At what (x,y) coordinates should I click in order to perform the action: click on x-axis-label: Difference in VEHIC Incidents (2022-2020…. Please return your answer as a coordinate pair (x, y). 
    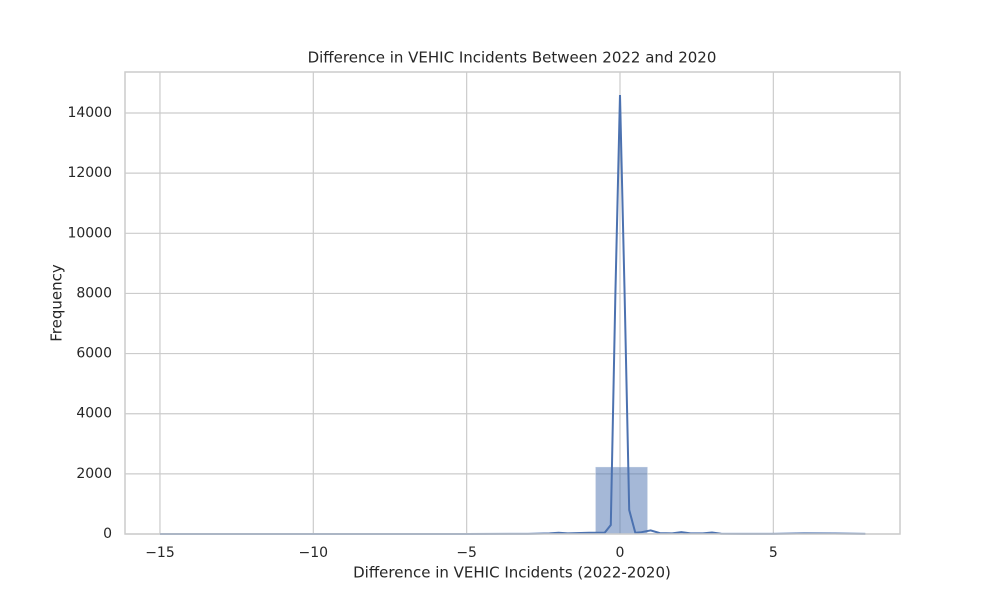
    Looking at the image, I should click on (512, 573).